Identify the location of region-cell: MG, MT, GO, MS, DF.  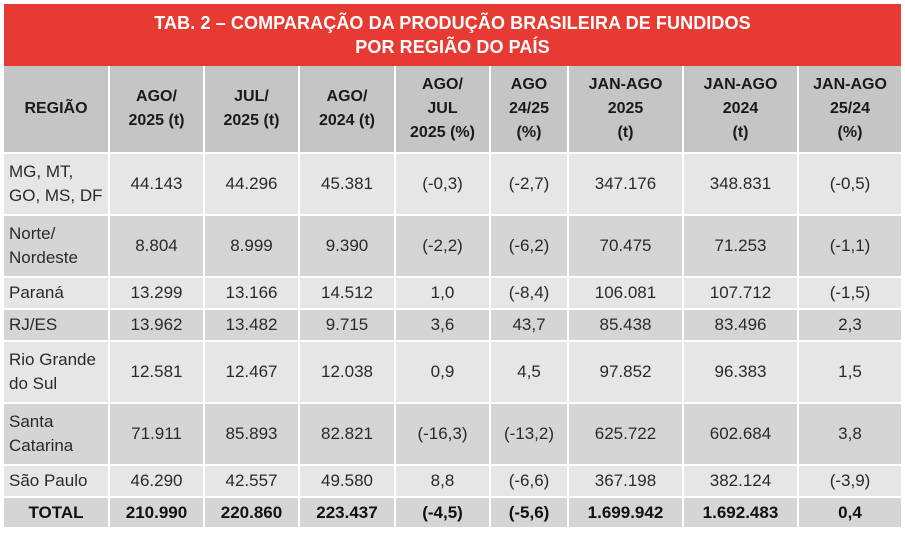
(57, 185).